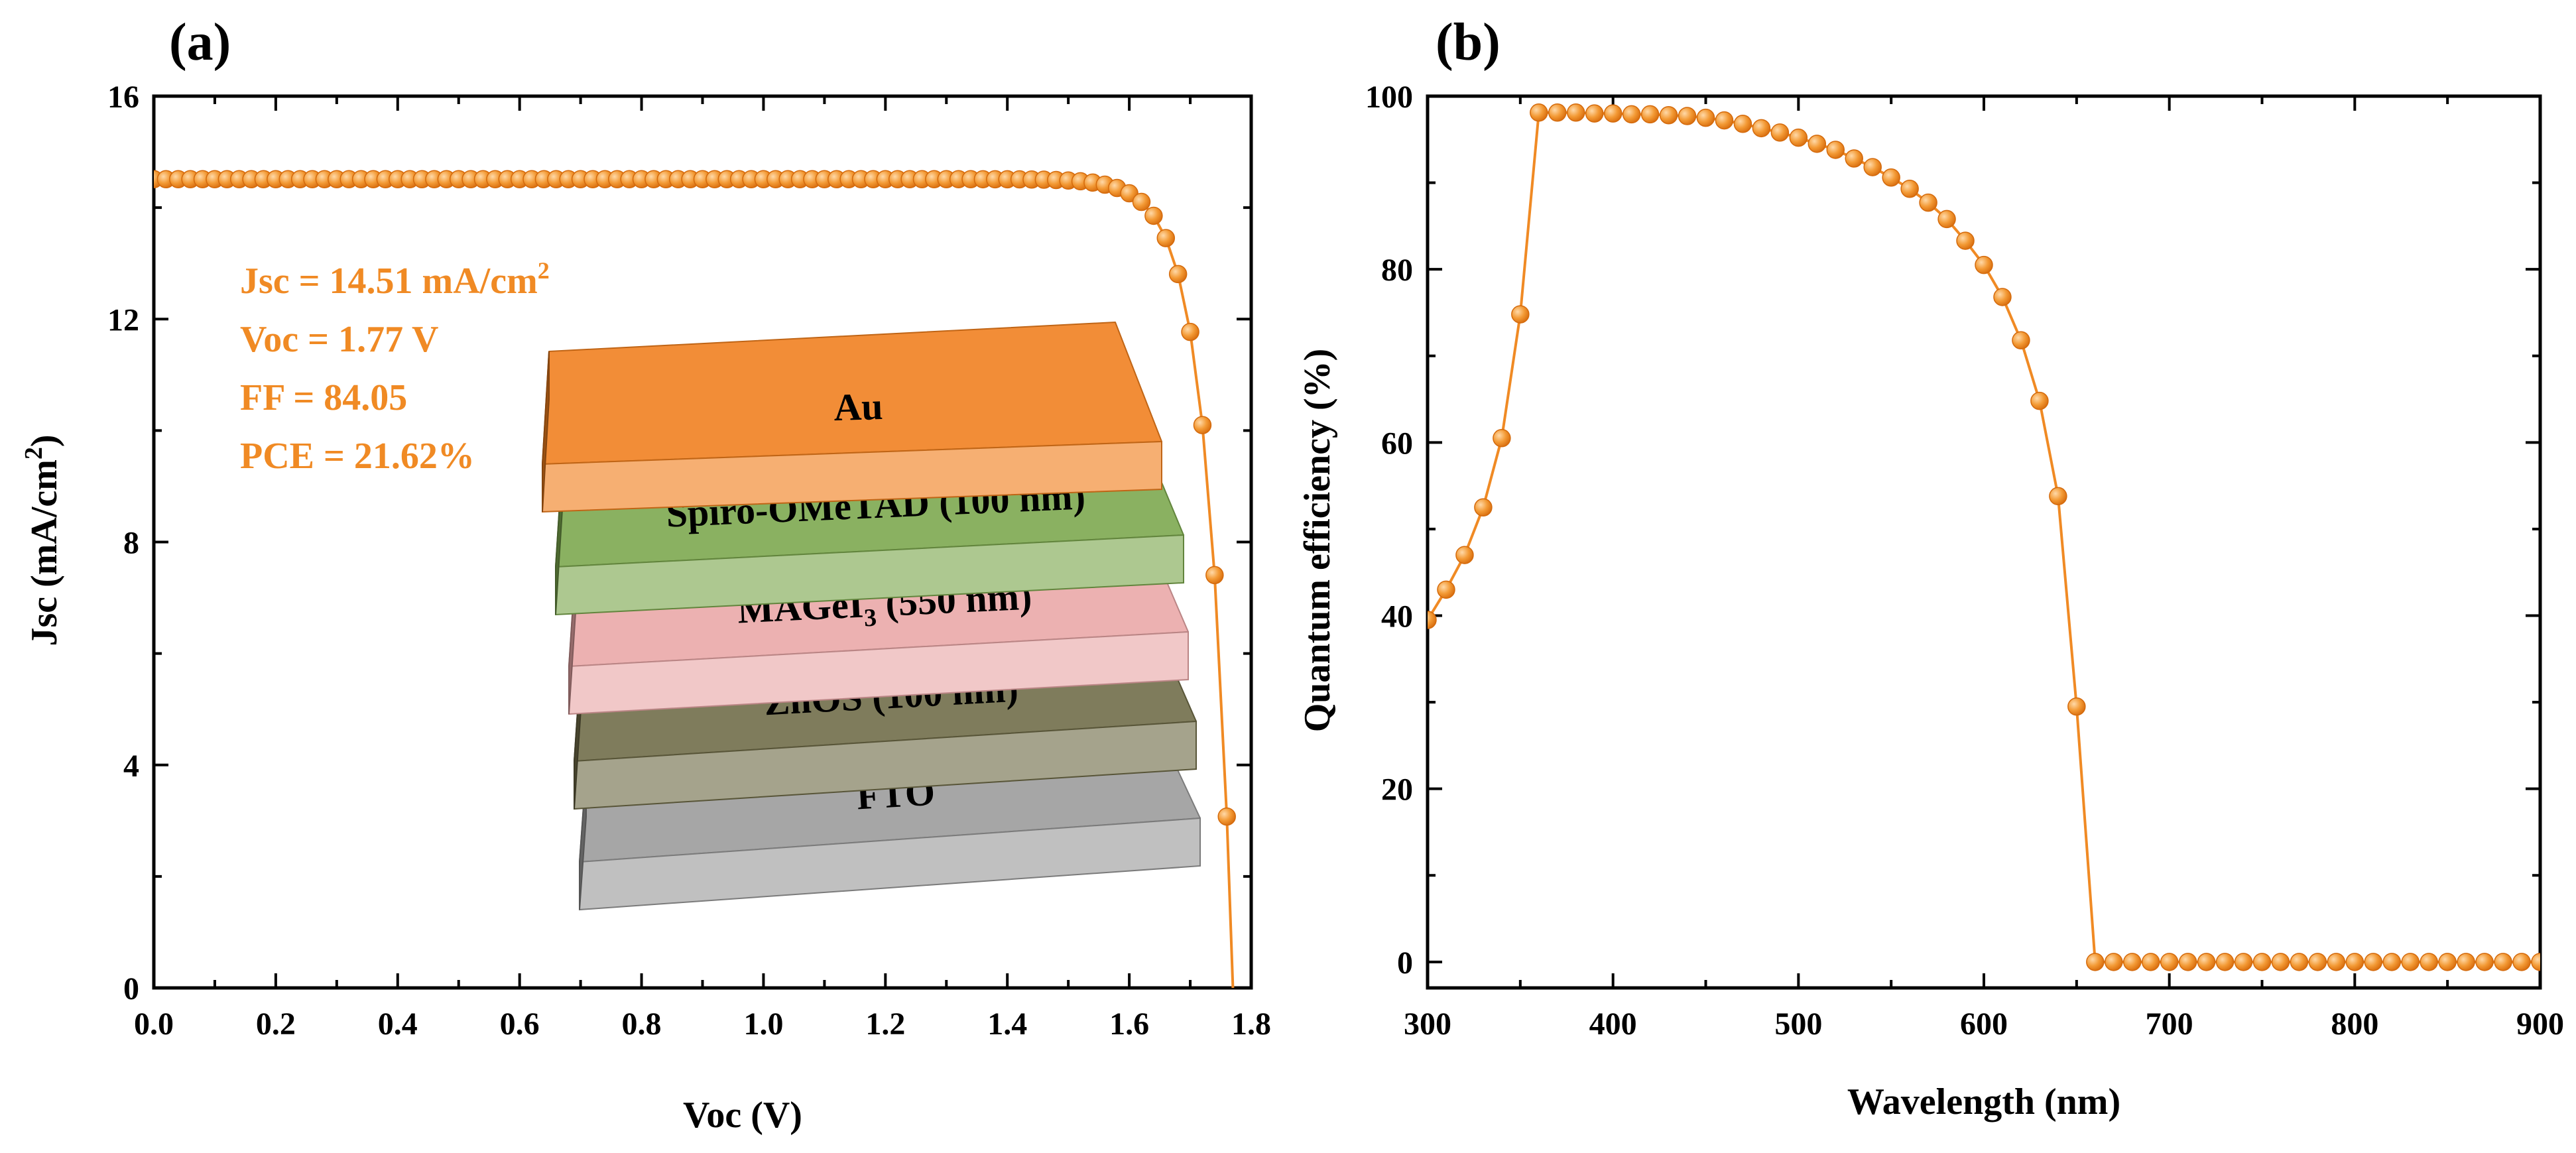 Image resolution: width=2576 pixels, height=1153 pixels. I want to click on panel-a-x-tick-label: 1.4, so click(1007, 1024).